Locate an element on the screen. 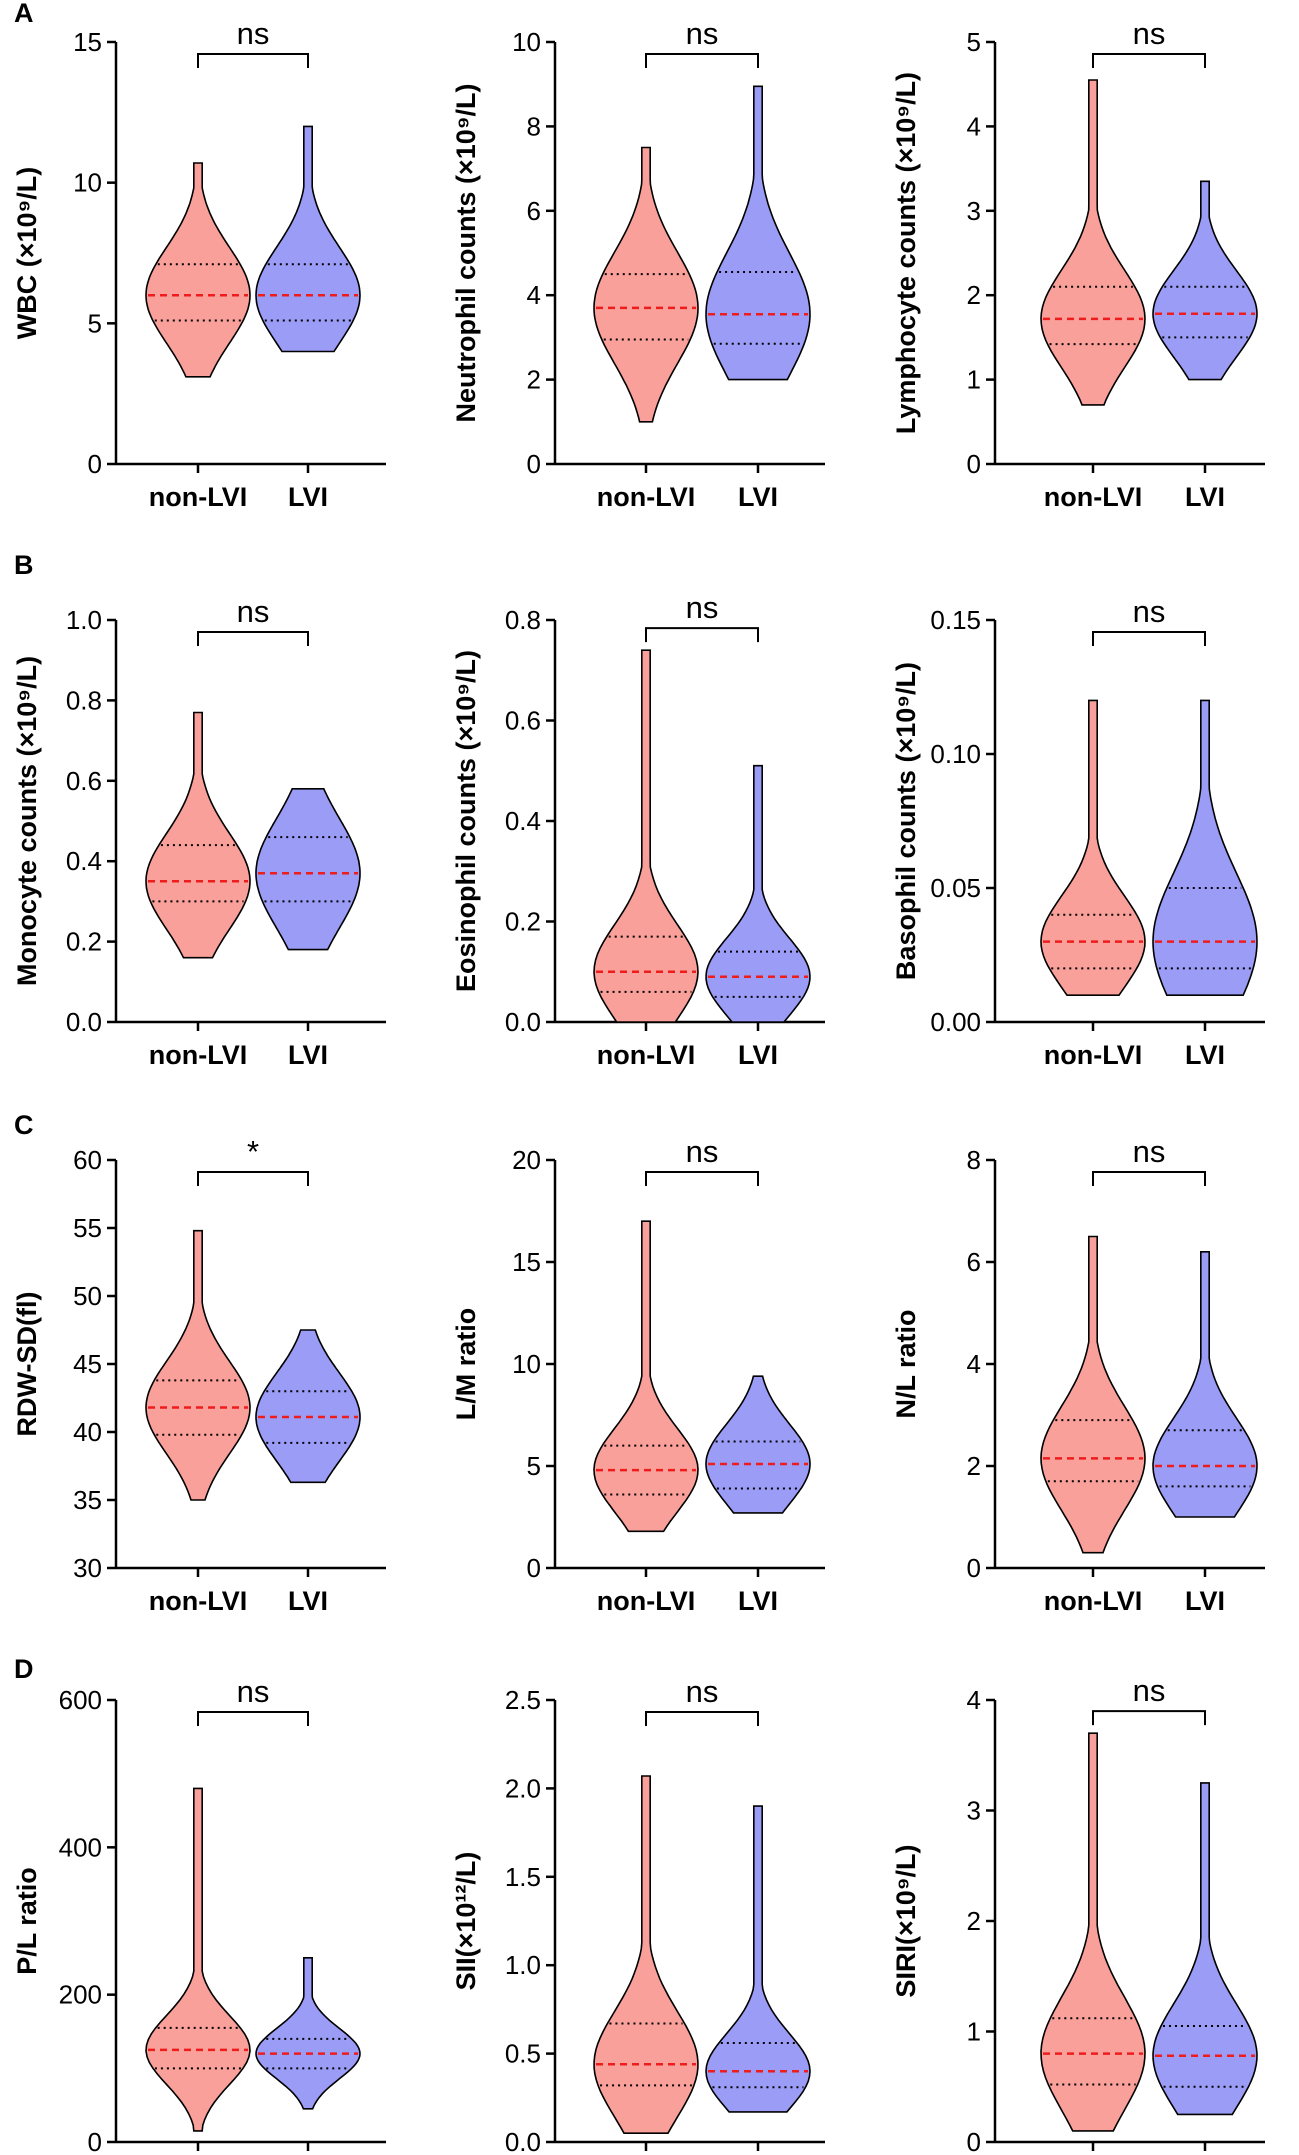  y-tick-label: 400 is located at coordinates (80, 1847).